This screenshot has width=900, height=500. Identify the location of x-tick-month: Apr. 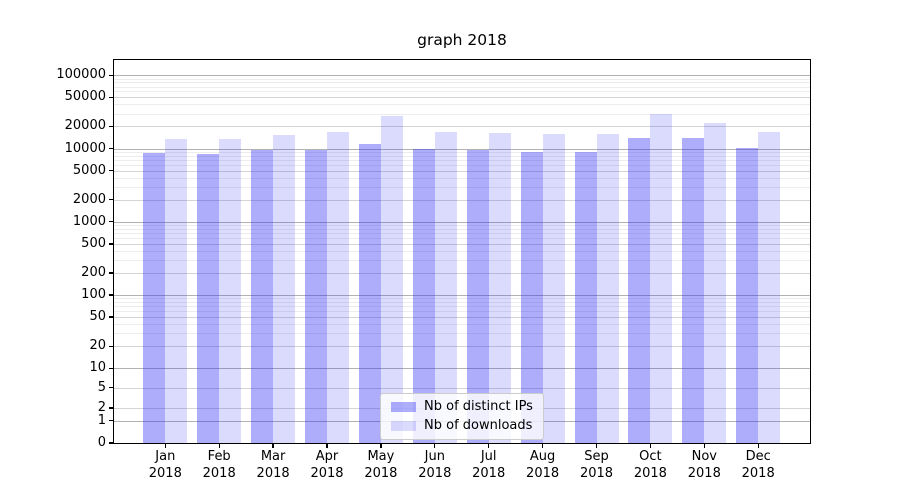
(327, 456).